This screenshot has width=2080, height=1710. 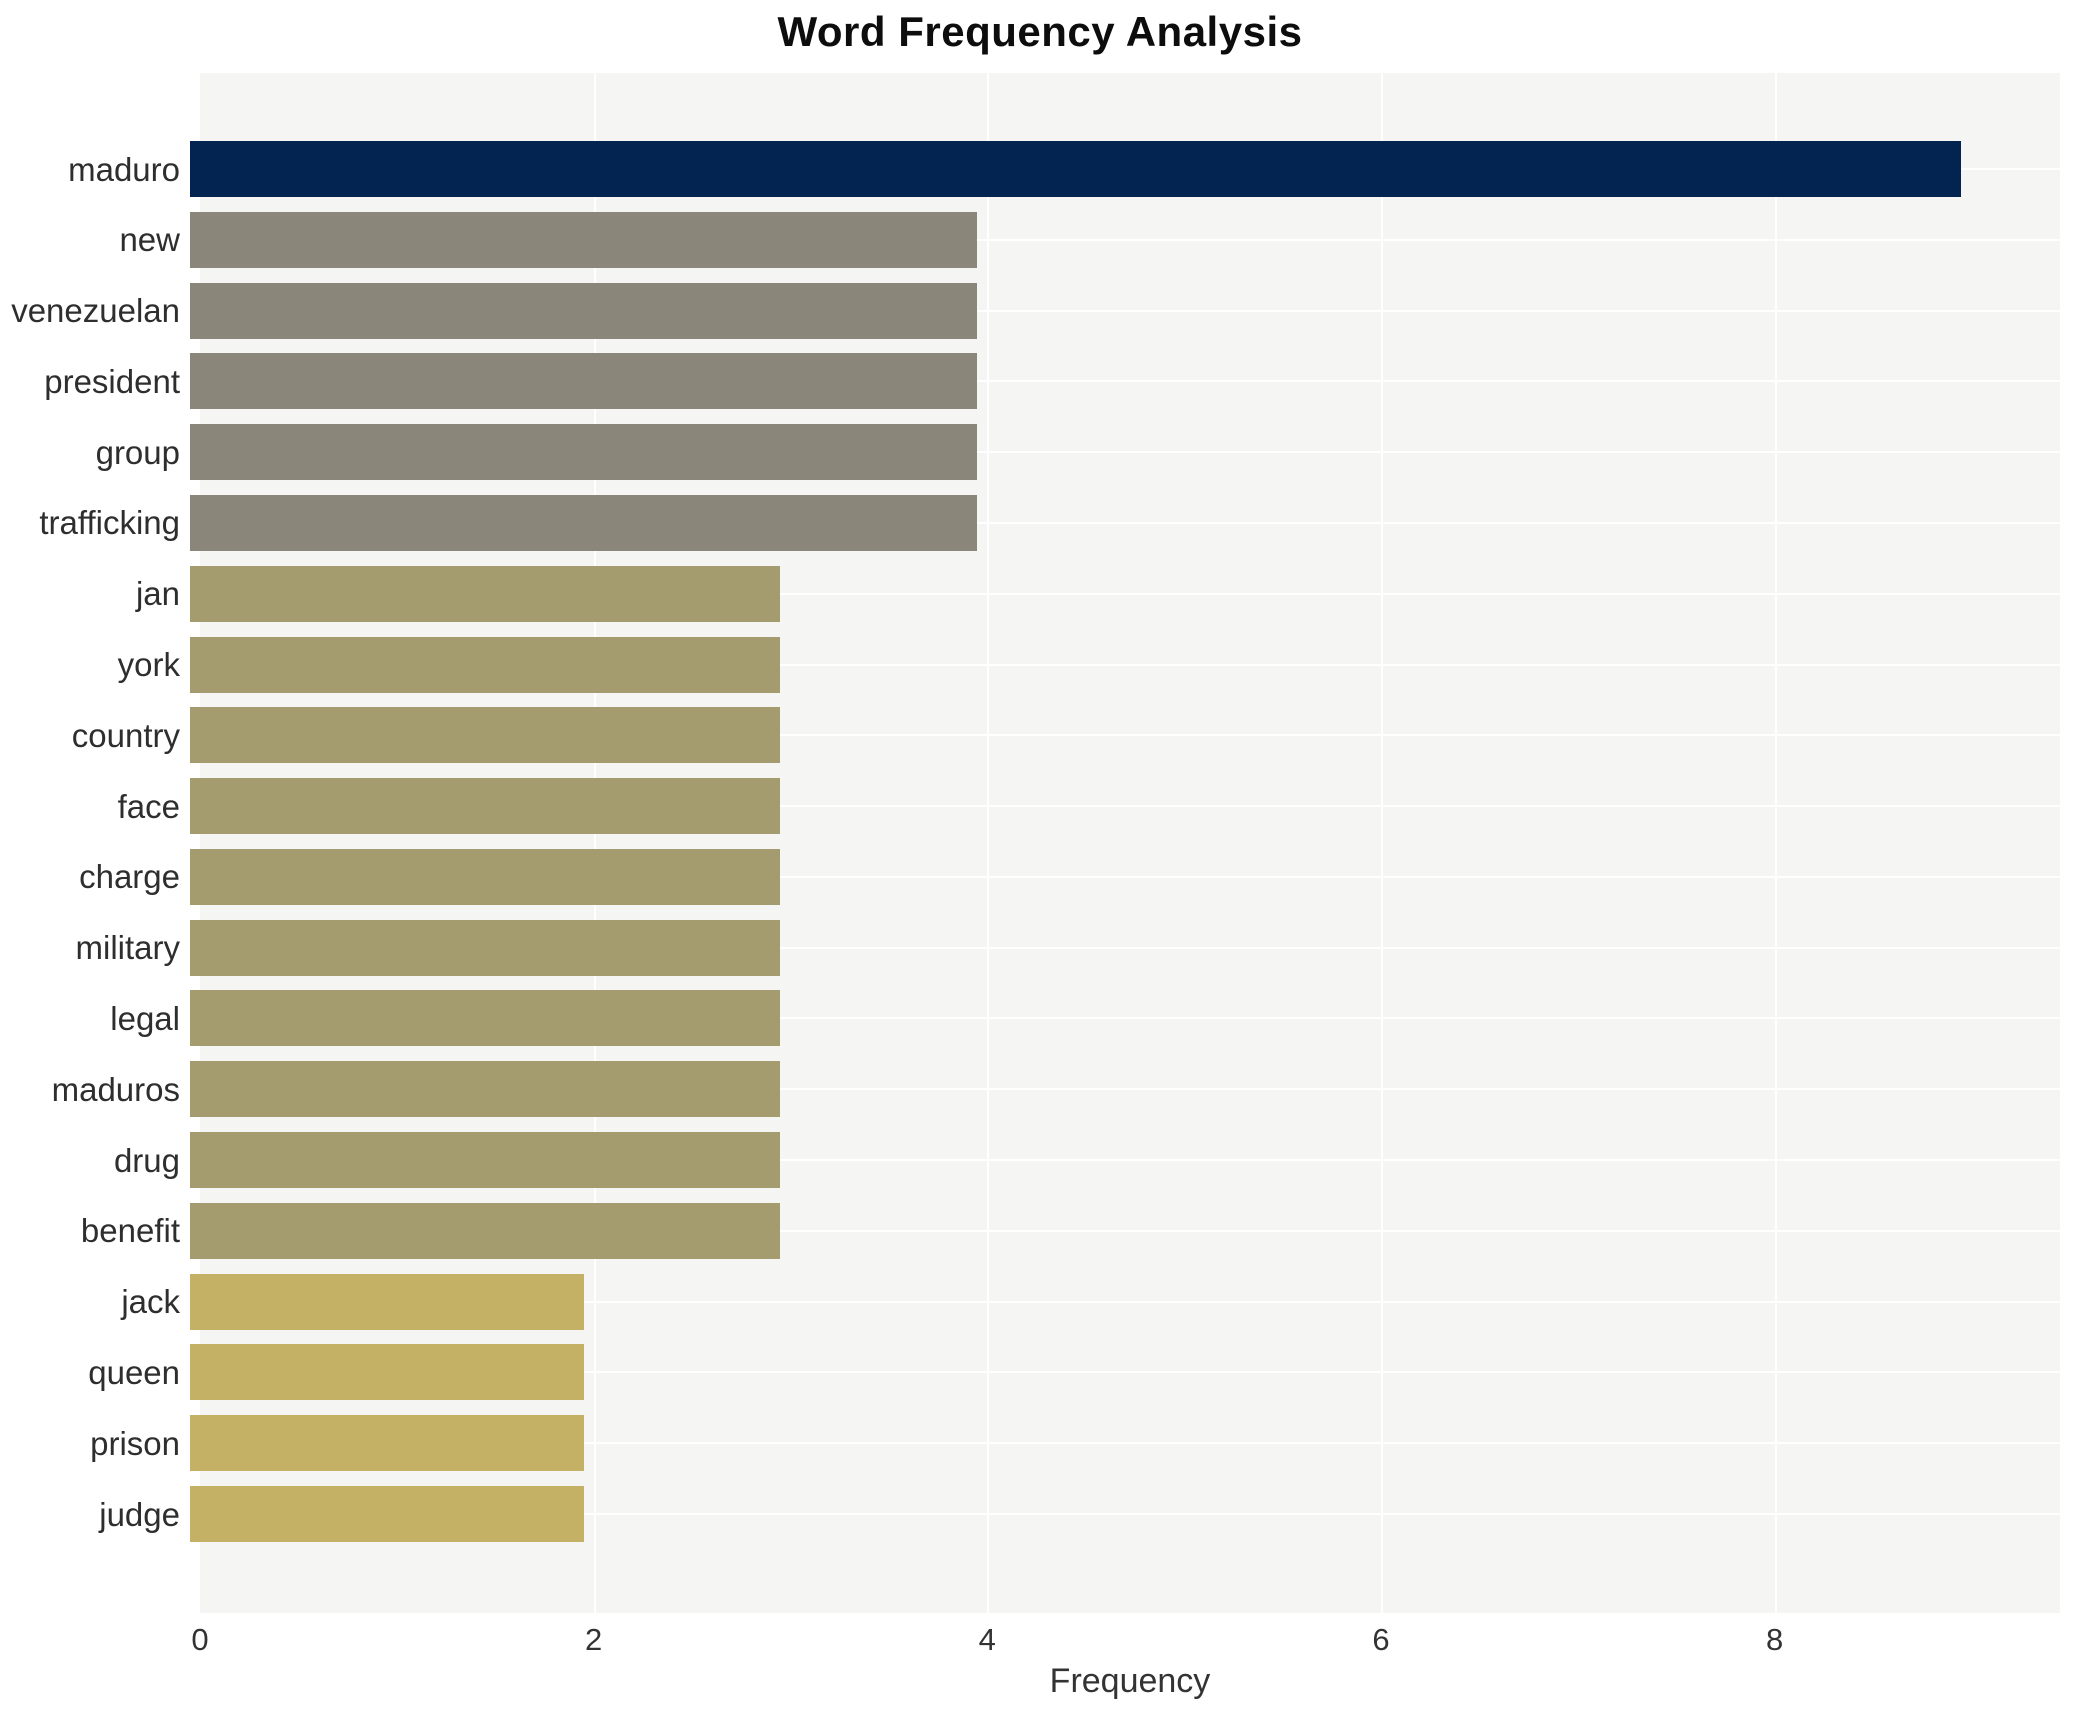 What do you see at coordinates (95, 311) in the screenshot?
I see `category-label: venezuelan` at bounding box center [95, 311].